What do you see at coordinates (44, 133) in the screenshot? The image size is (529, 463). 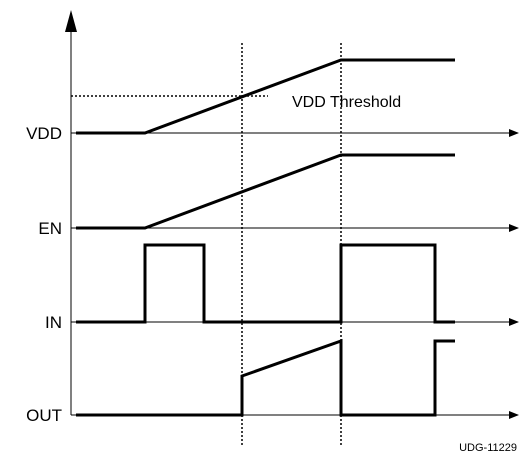 I see `signal-label-vdd: VDD` at bounding box center [44, 133].